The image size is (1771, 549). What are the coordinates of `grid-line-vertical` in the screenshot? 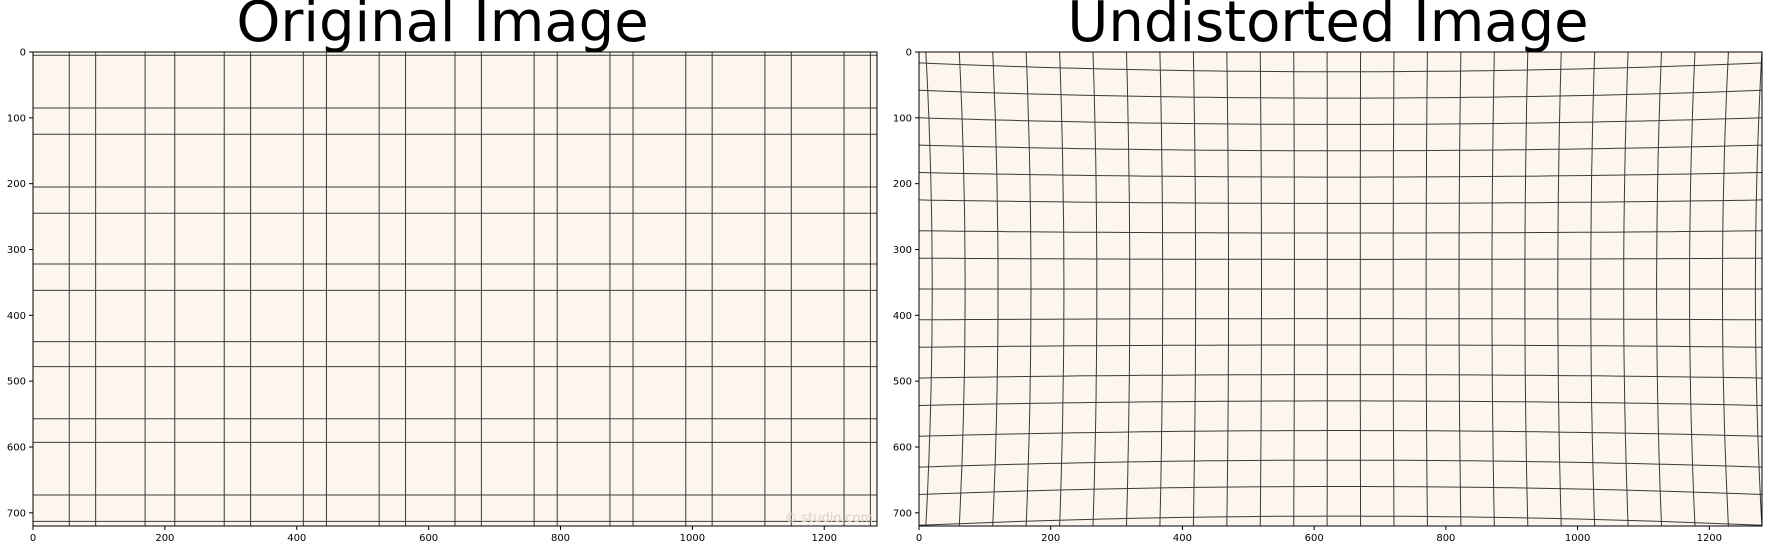 It's located at (895, 287).